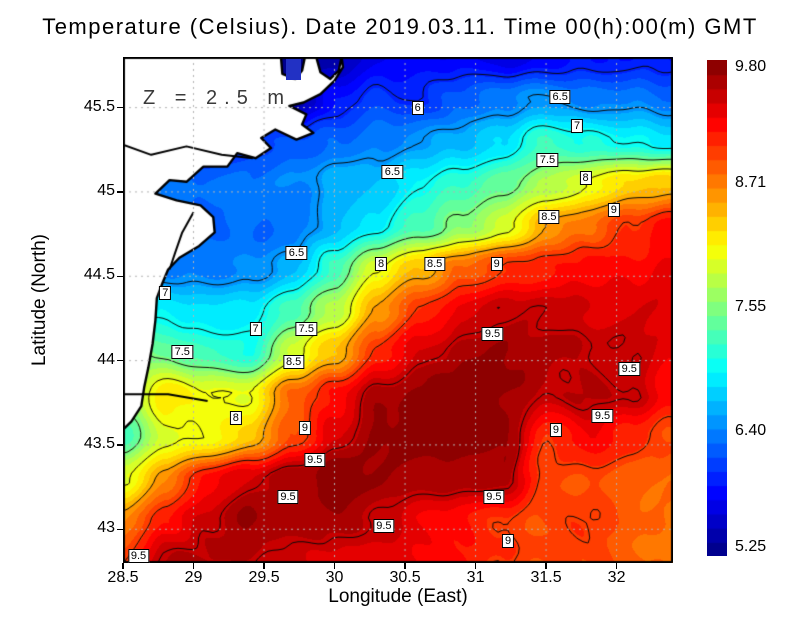  I want to click on x-tick-label: 30, so click(334, 577).